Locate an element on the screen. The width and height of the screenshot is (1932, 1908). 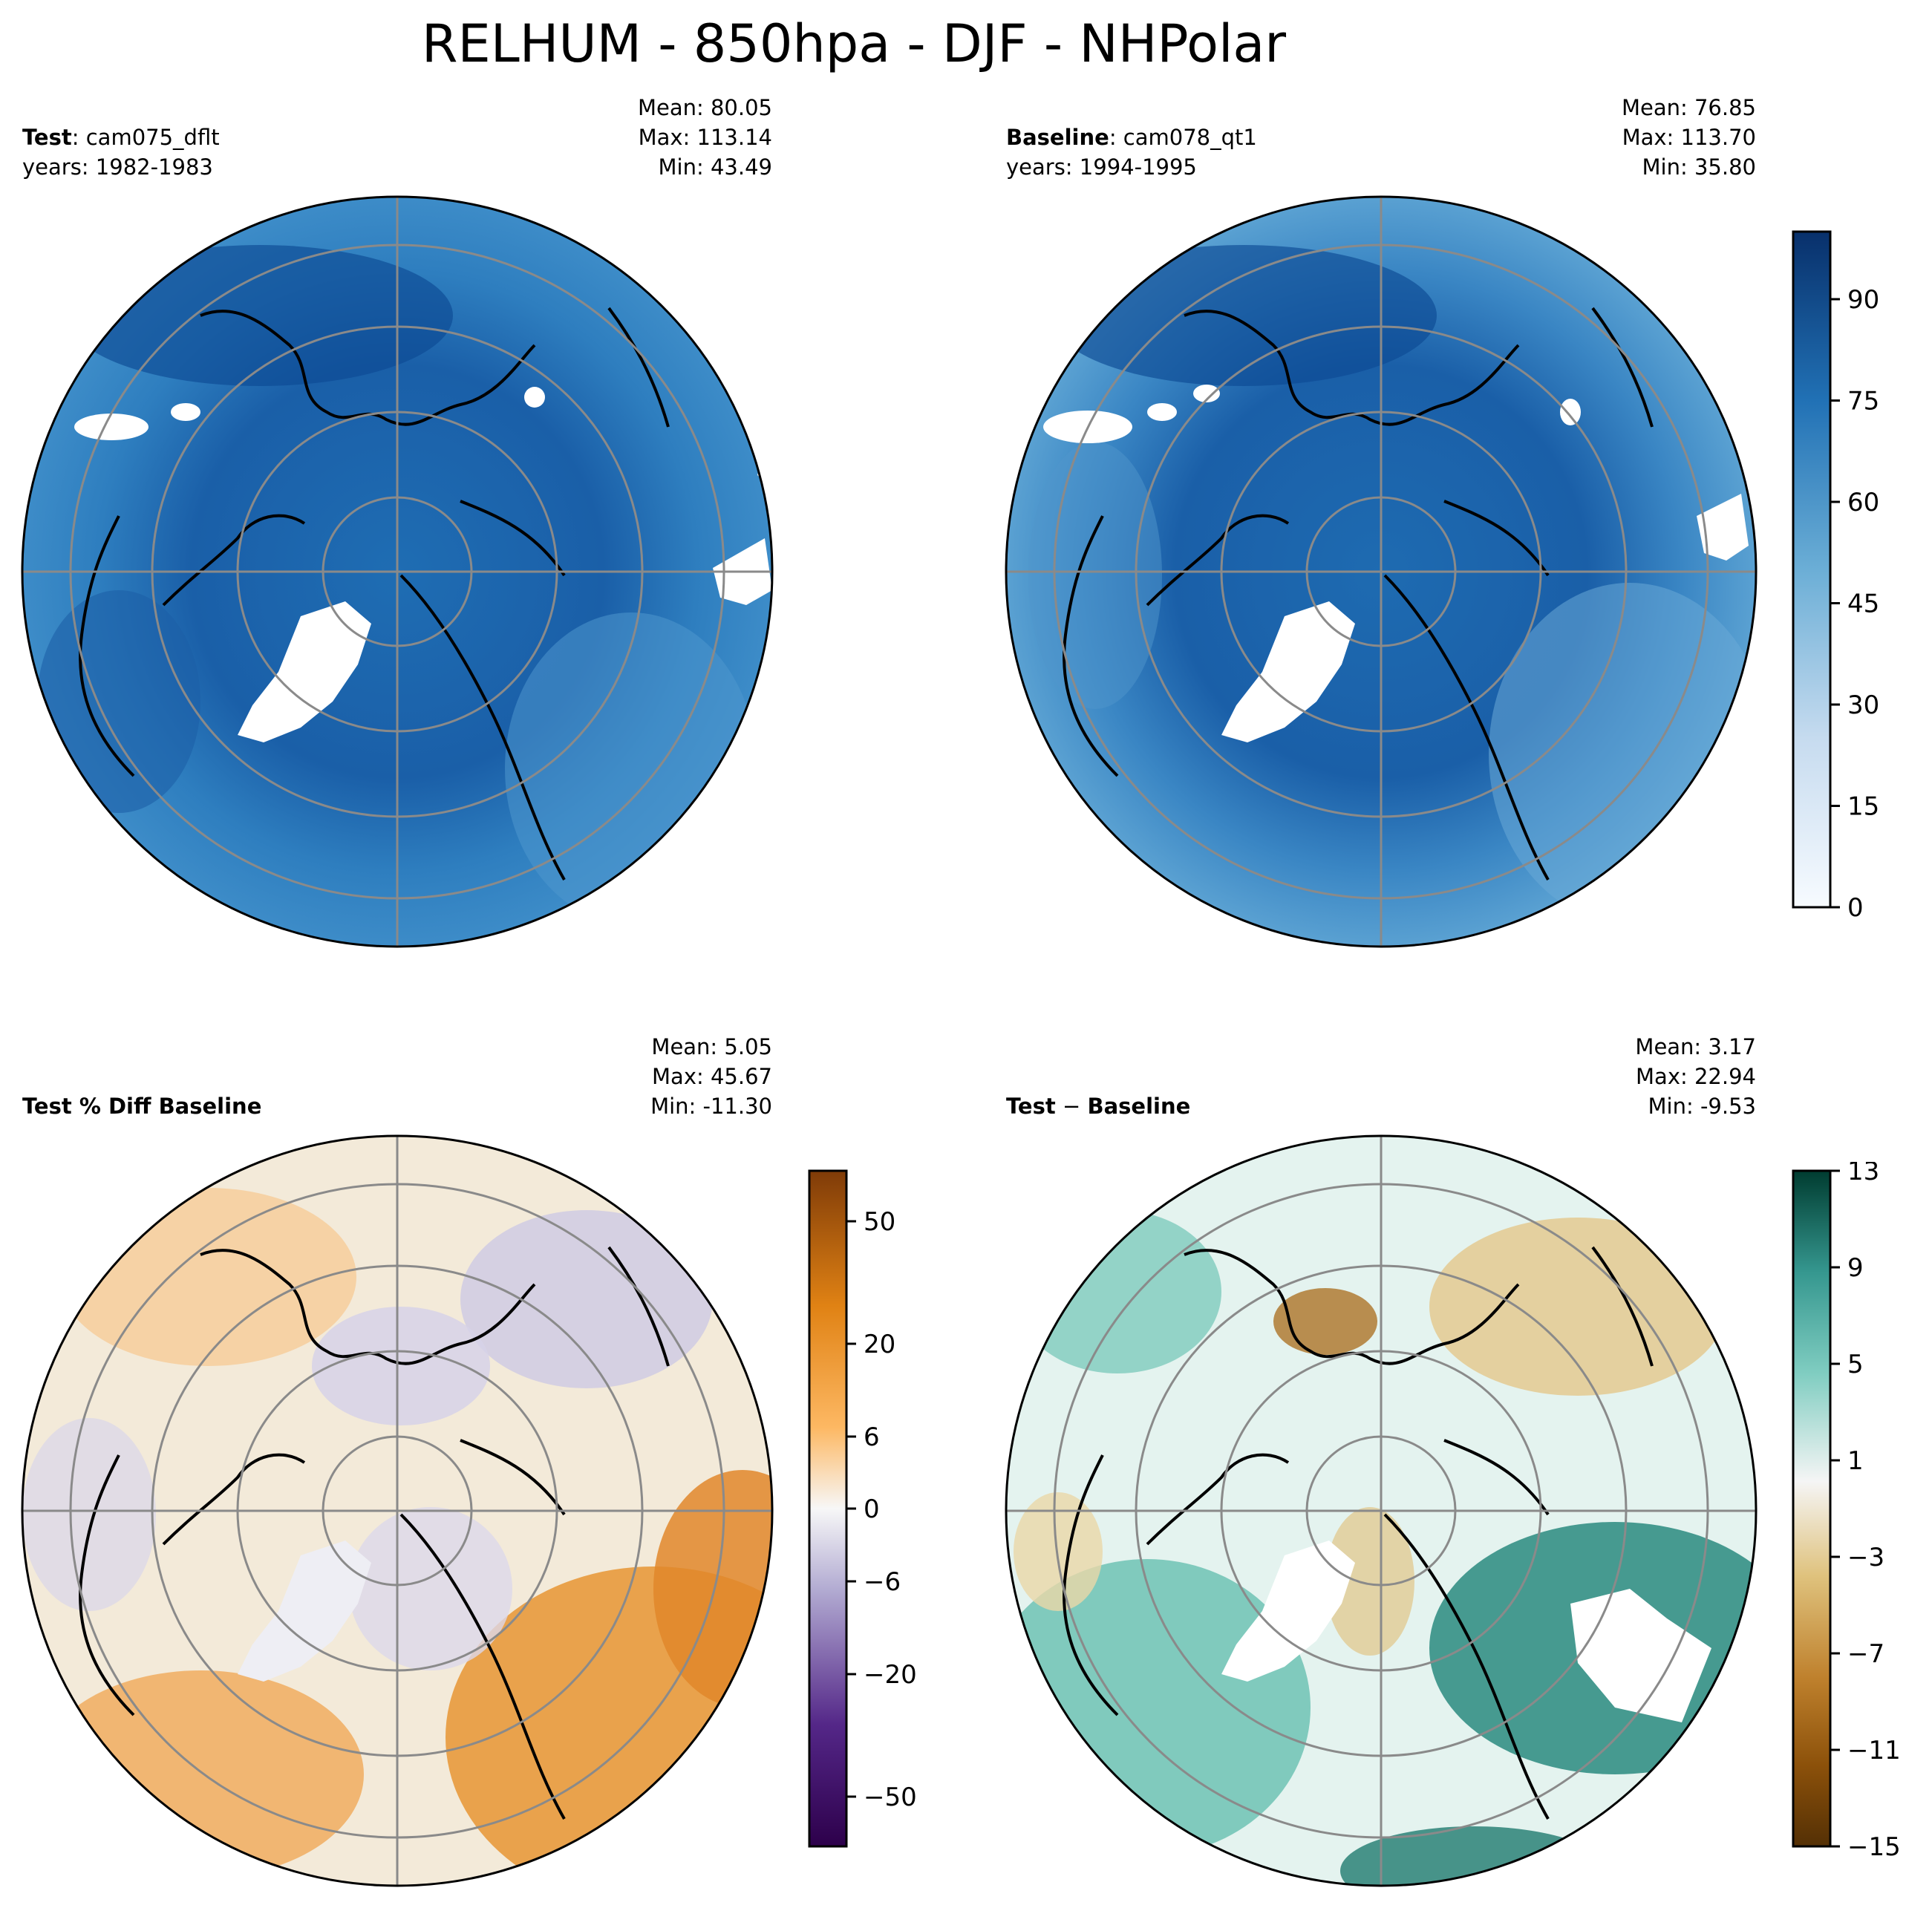
diff-label-baseline: Baseline is located at coordinates (1139, 1107).